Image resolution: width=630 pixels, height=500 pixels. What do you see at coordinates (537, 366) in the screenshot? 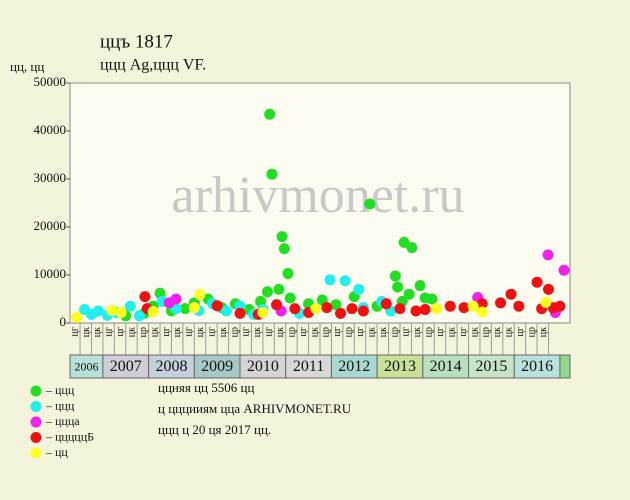
I see `year-label: 2016` at bounding box center [537, 366].